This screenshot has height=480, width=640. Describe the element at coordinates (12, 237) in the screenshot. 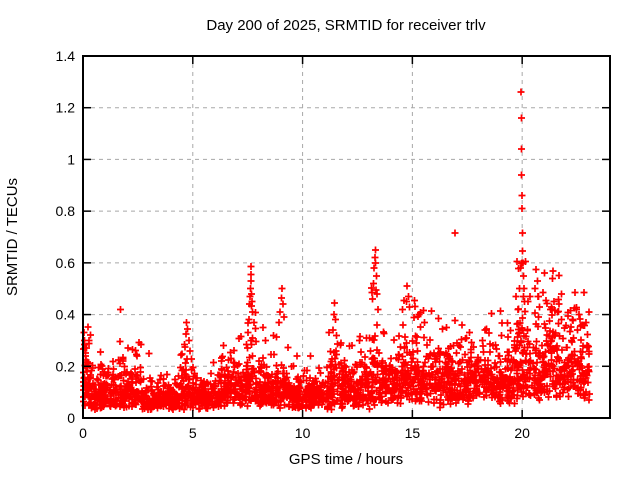

I see `y-axis-label: SRMTID / TECUs` at that location.